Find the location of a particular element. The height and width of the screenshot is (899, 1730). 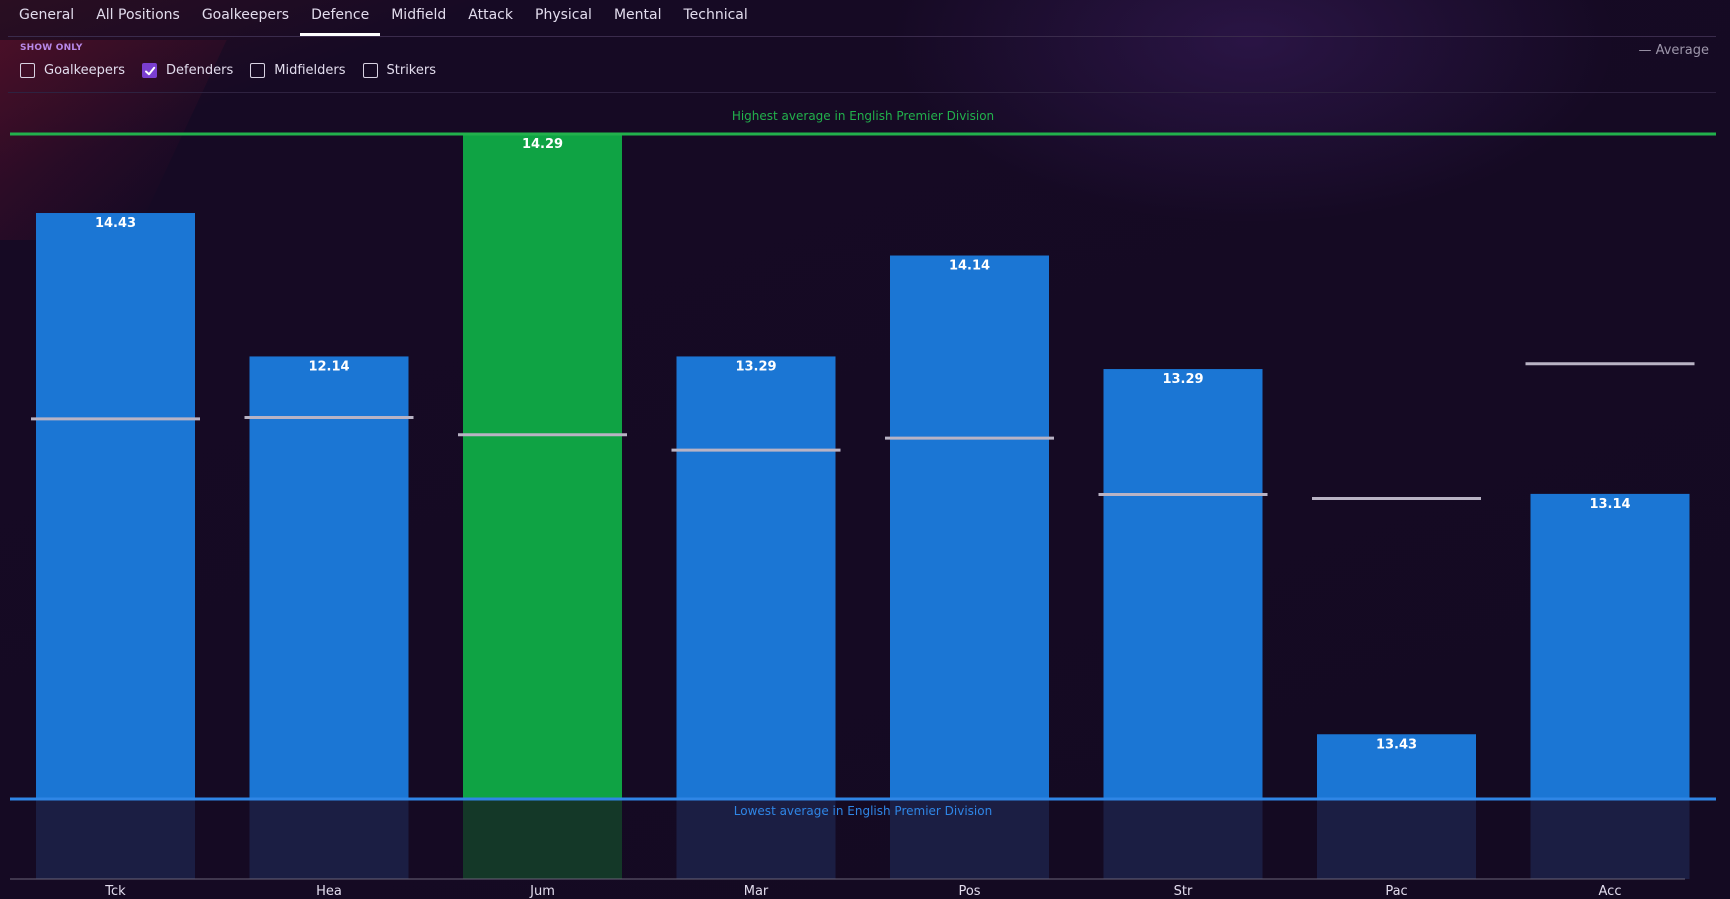

bar-mar is located at coordinates (756, 577).